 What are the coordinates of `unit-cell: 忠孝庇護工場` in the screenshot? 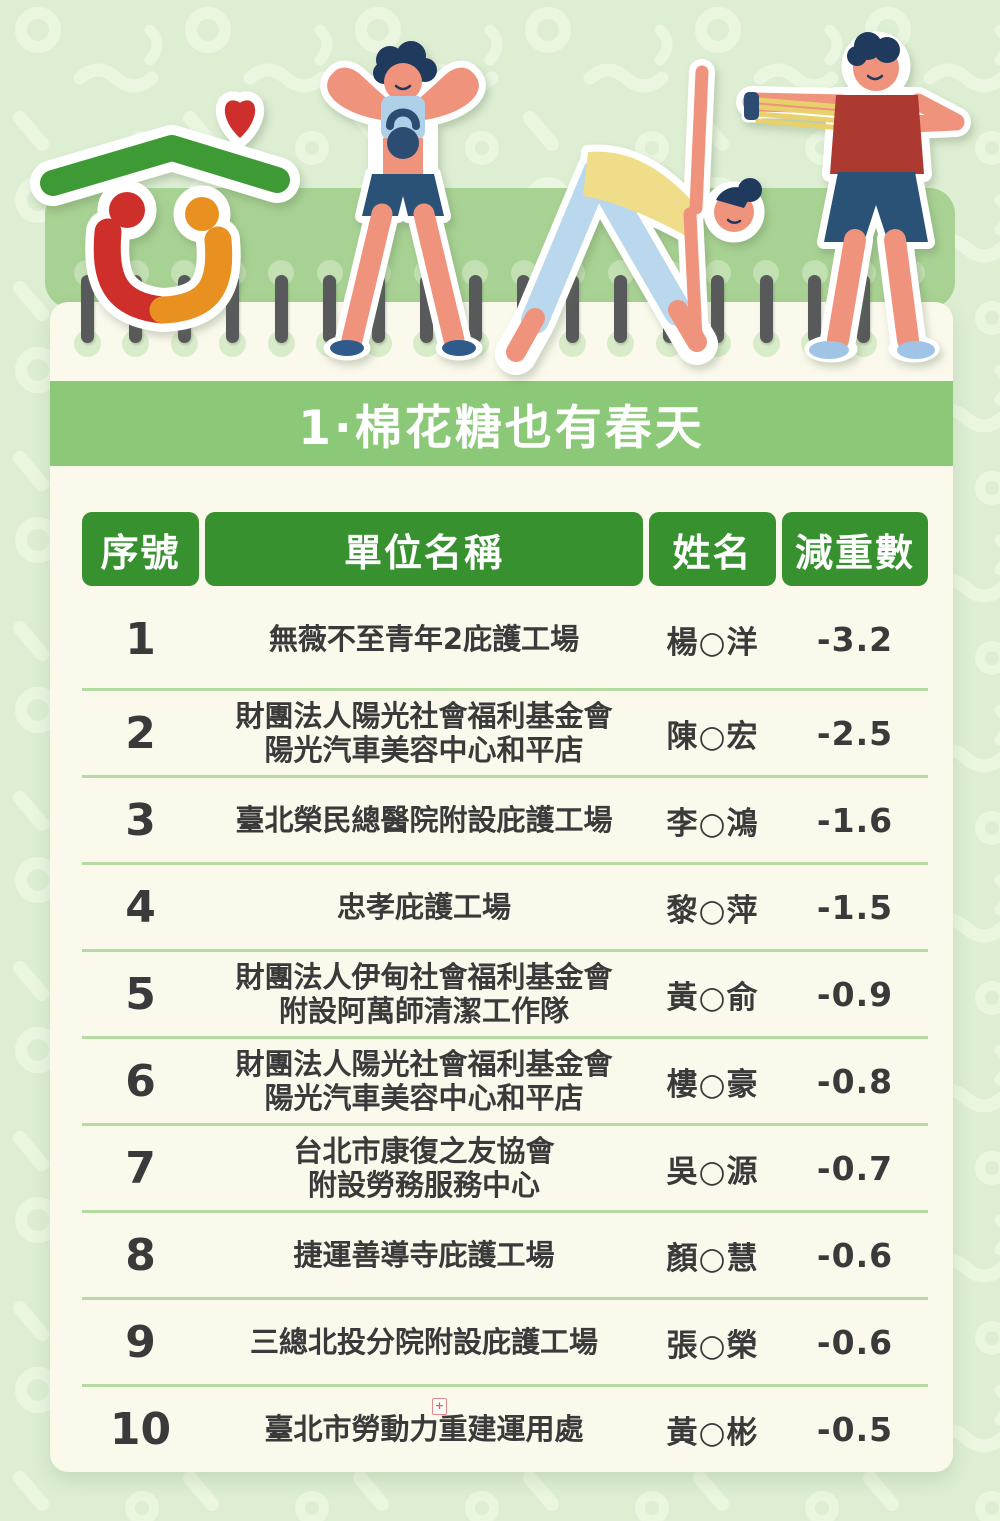 It's located at (423, 906).